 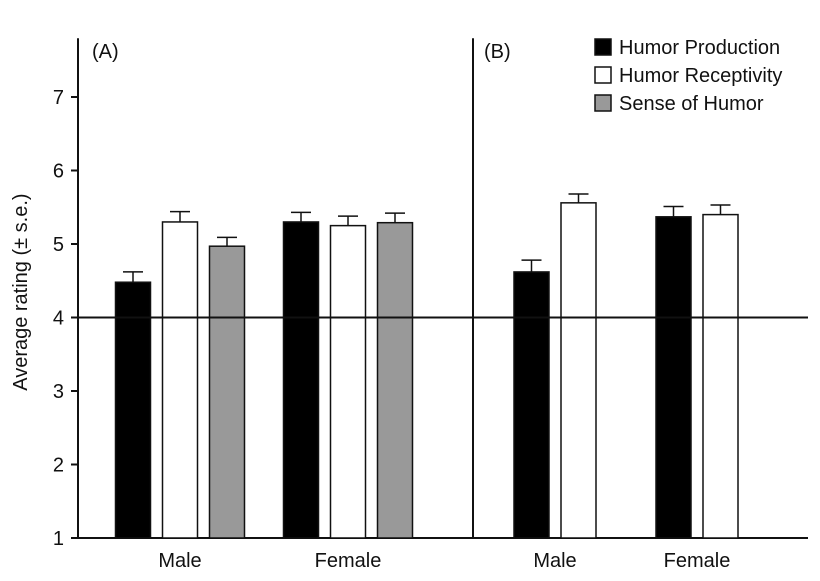 What do you see at coordinates (58, 245) in the screenshot?
I see `y-tick-label: 5` at bounding box center [58, 245].